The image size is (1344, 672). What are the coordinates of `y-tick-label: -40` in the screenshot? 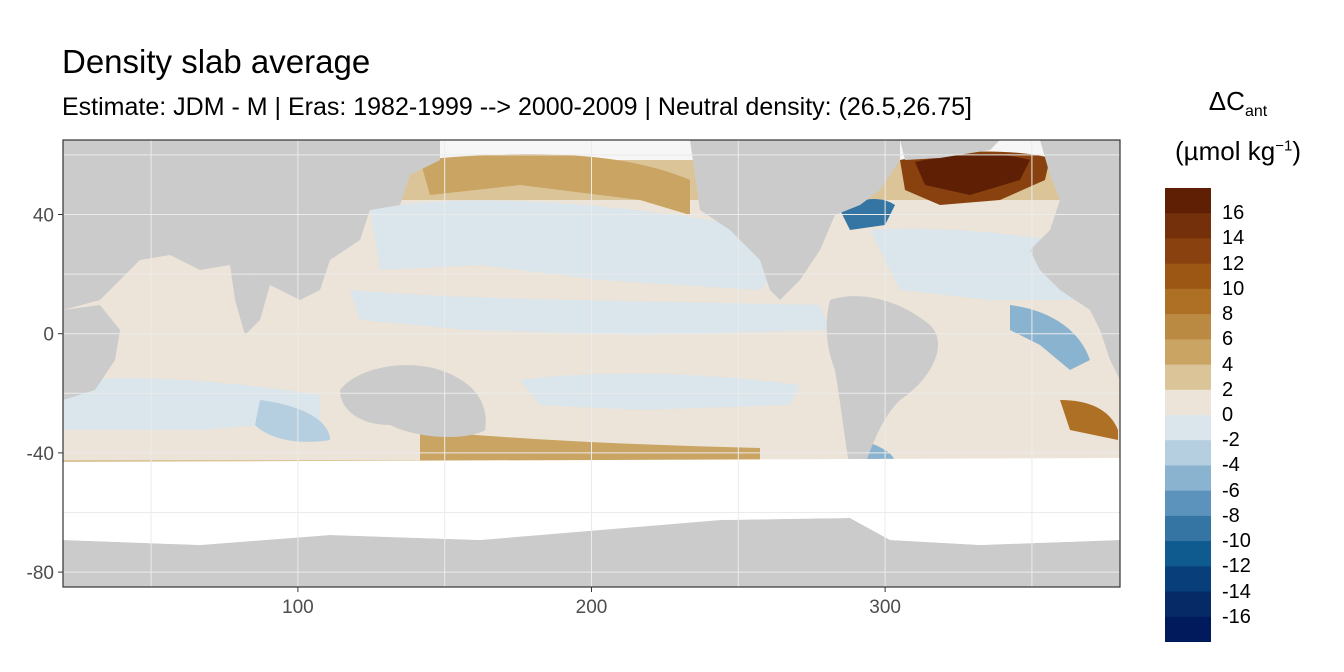 It's located at (40, 454).